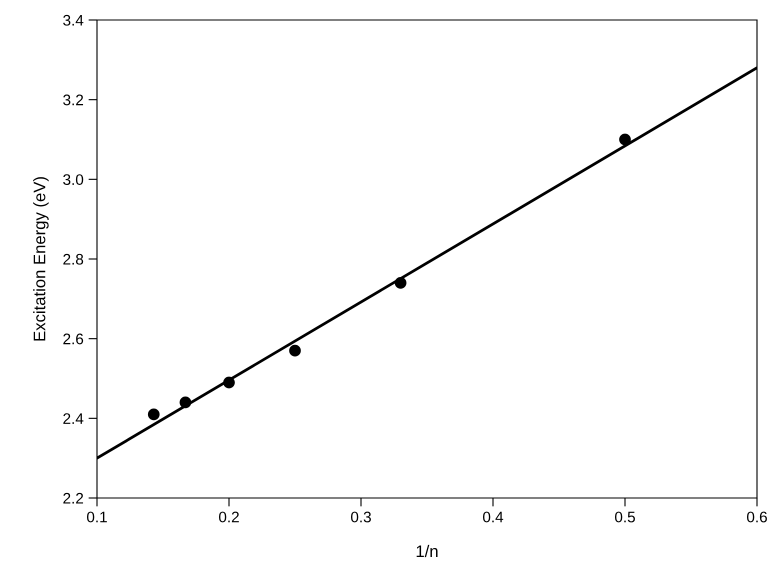  Describe the element at coordinates (73, 180) in the screenshot. I see `y-tick-label: 3.0` at that location.